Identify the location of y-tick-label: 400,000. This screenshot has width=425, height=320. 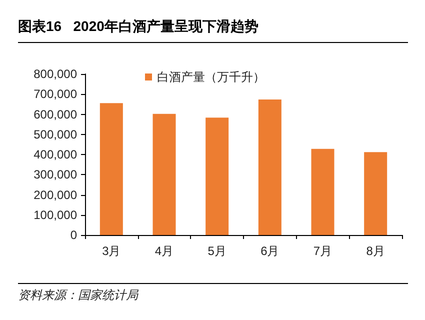
(56, 155).